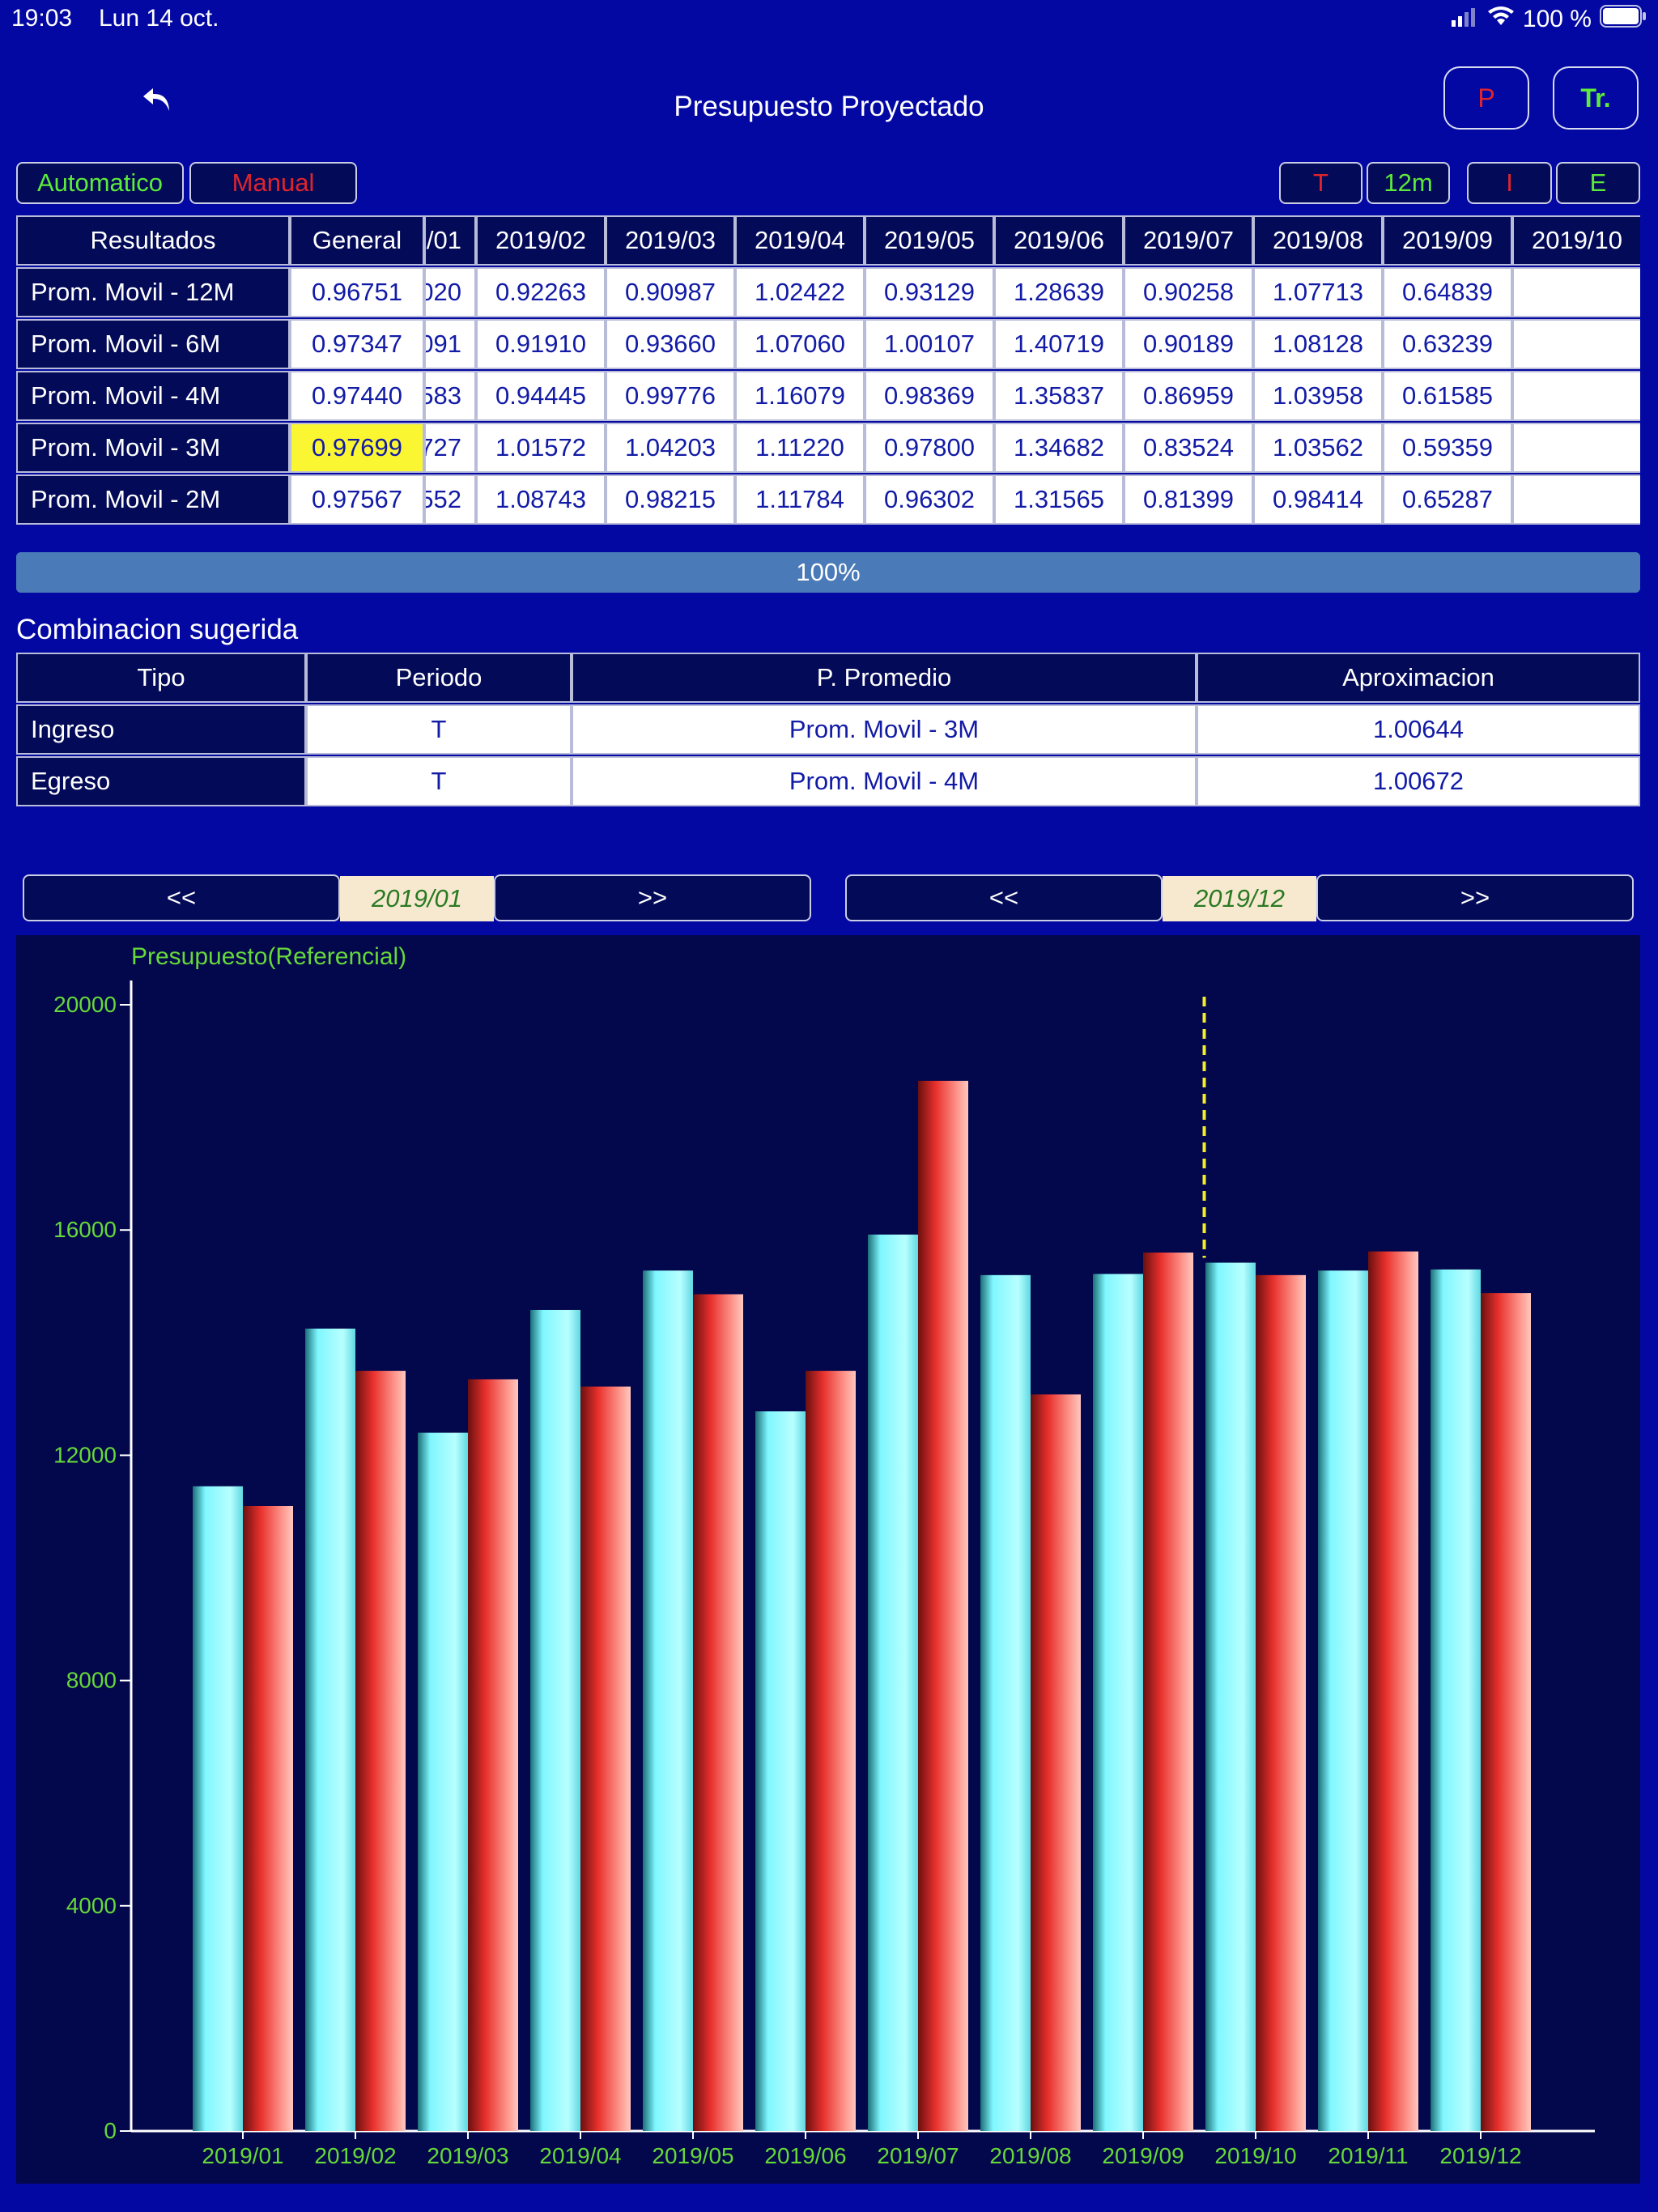 The image size is (1658, 2212). I want to click on month-value: 0.90987, so click(670, 292).